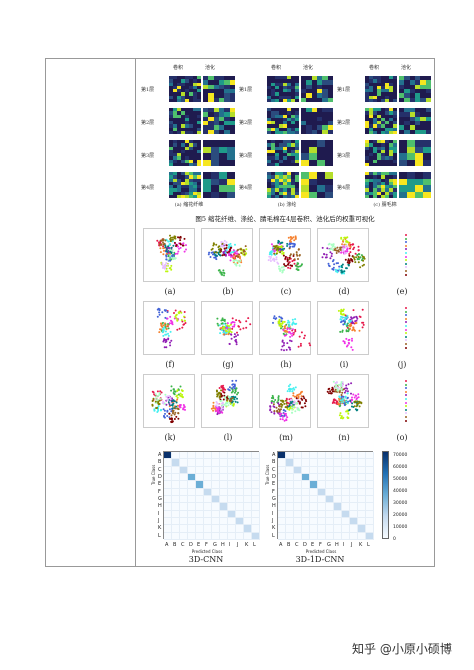  Describe the element at coordinates (400, 491) in the screenshot. I see `colorbar-tick: 40000` at that location.